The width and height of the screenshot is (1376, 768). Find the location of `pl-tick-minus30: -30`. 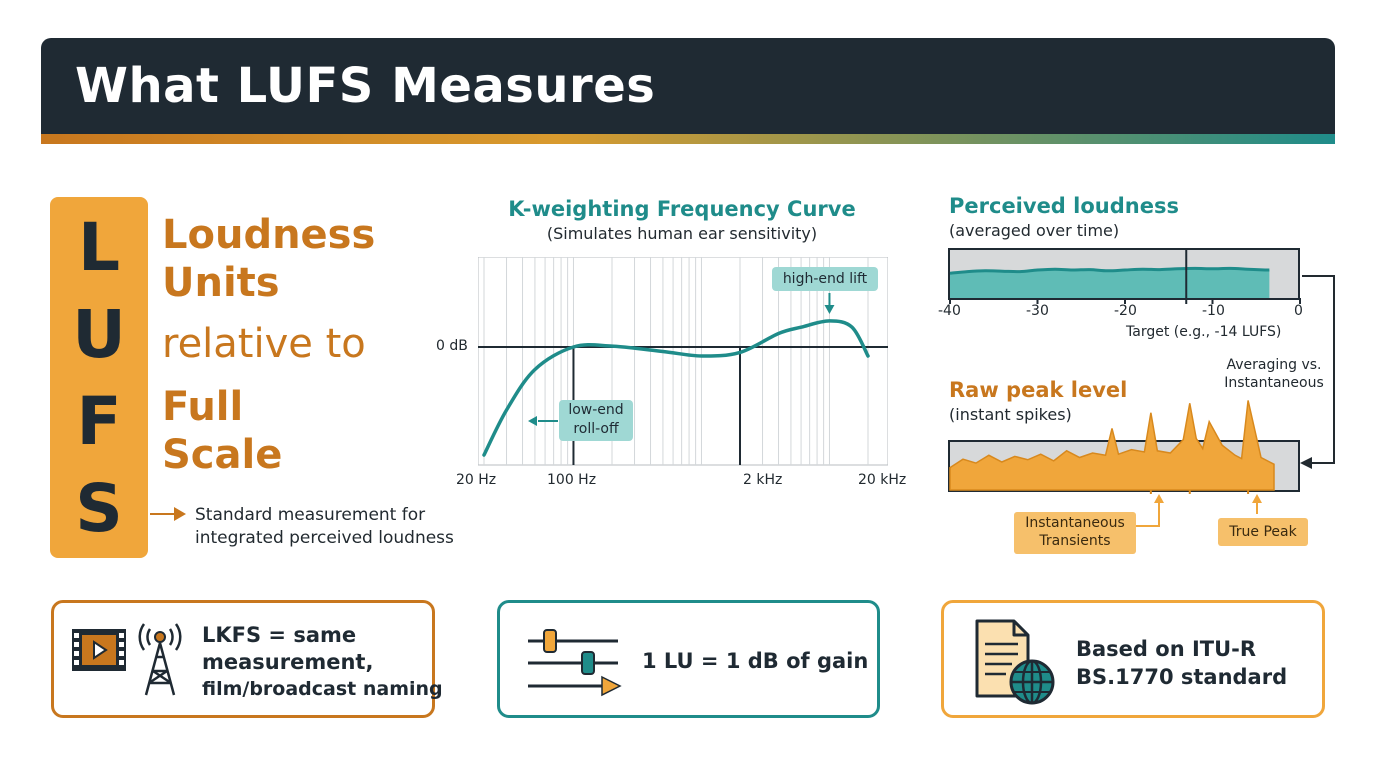

pl-tick-minus30: -30 is located at coordinates (1037, 311).